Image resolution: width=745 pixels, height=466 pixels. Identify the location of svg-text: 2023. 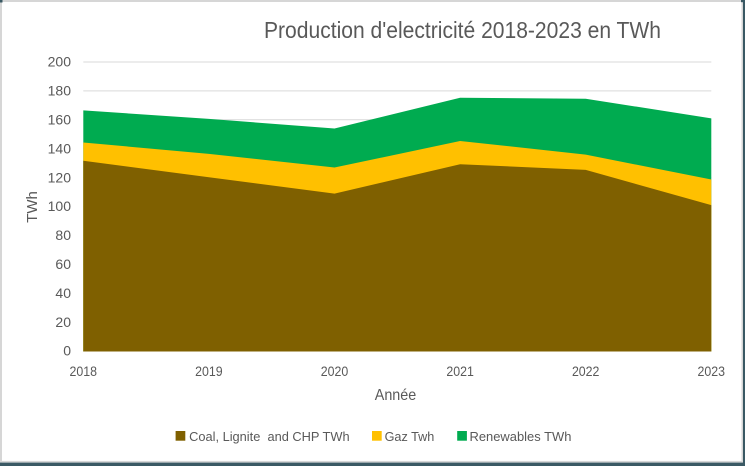
(712, 371).